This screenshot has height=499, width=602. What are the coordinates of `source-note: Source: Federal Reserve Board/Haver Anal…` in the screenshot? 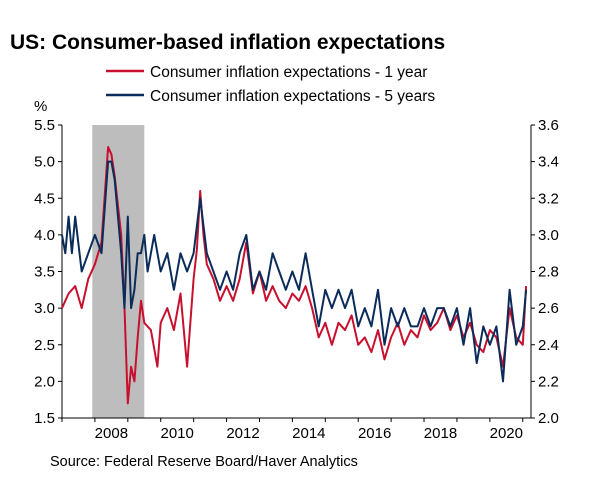 It's located at (204, 462).